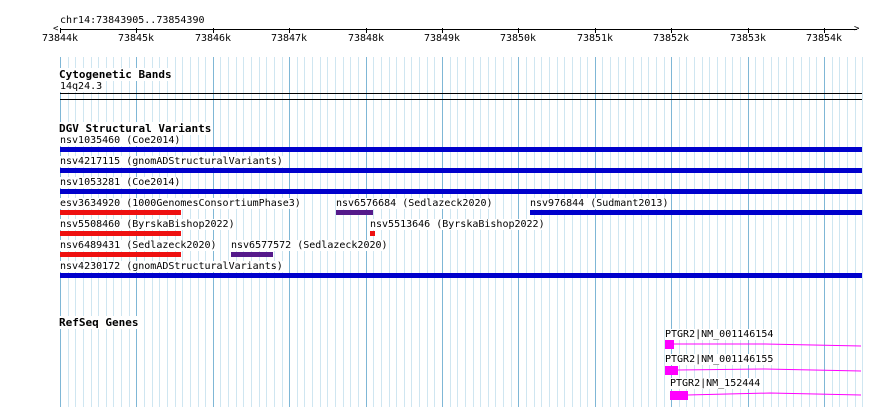 This screenshot has width=890, height=407. I want to click on gene-label: PTGR2|NM_001146155, so click(720, 359).